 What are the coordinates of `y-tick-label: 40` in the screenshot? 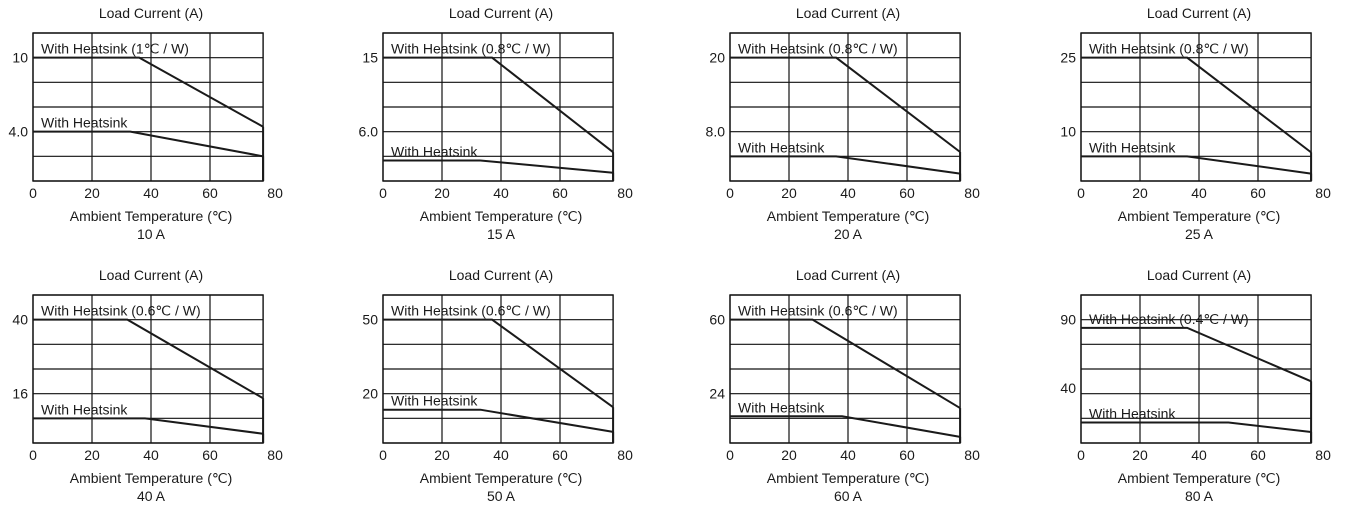 It's located at (1068, 388).